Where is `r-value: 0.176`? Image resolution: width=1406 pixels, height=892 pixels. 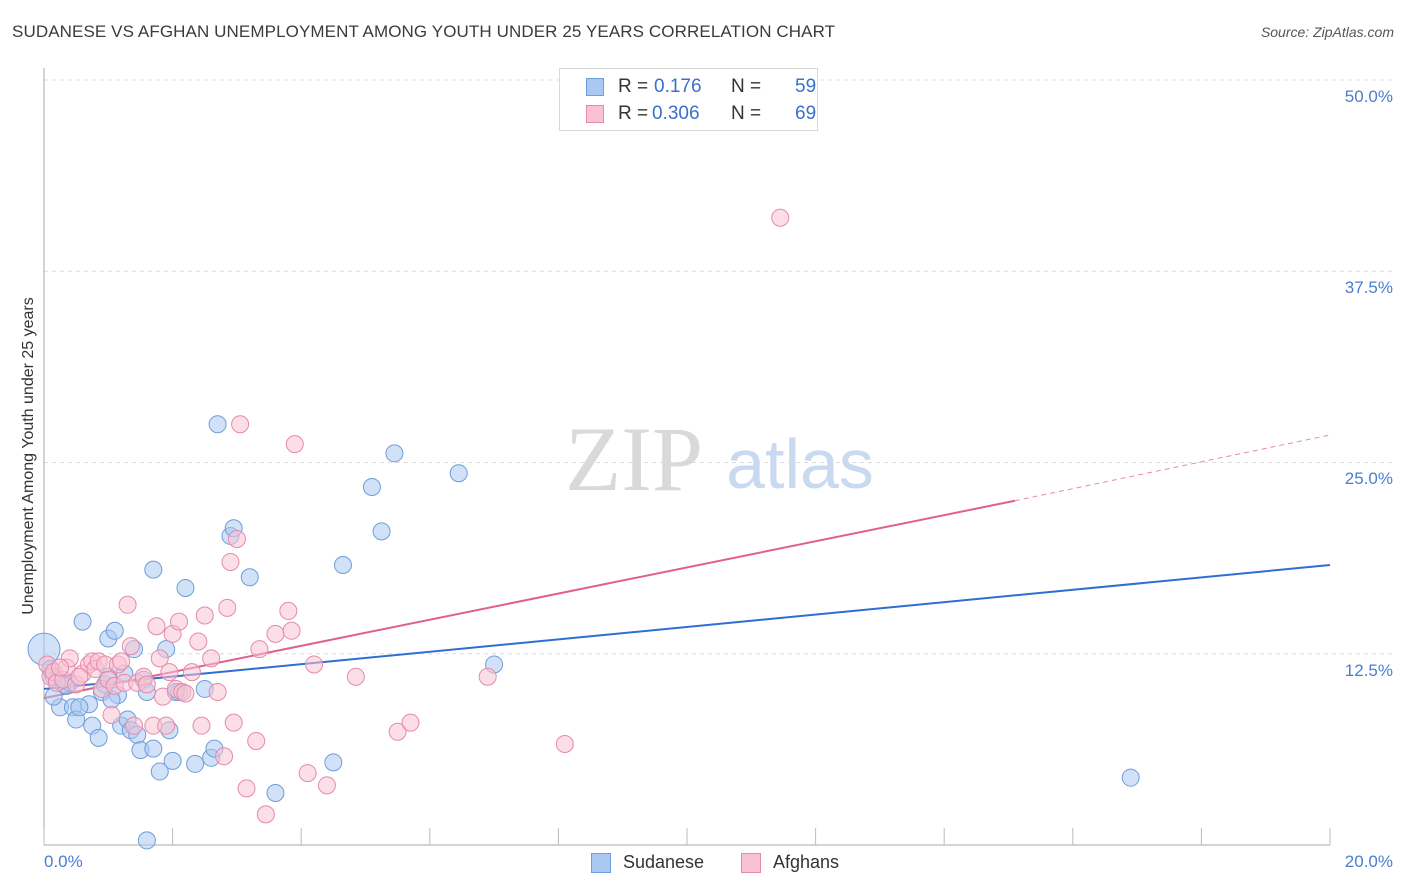 r-value: 0.176 is located at coordinates (678, 86).